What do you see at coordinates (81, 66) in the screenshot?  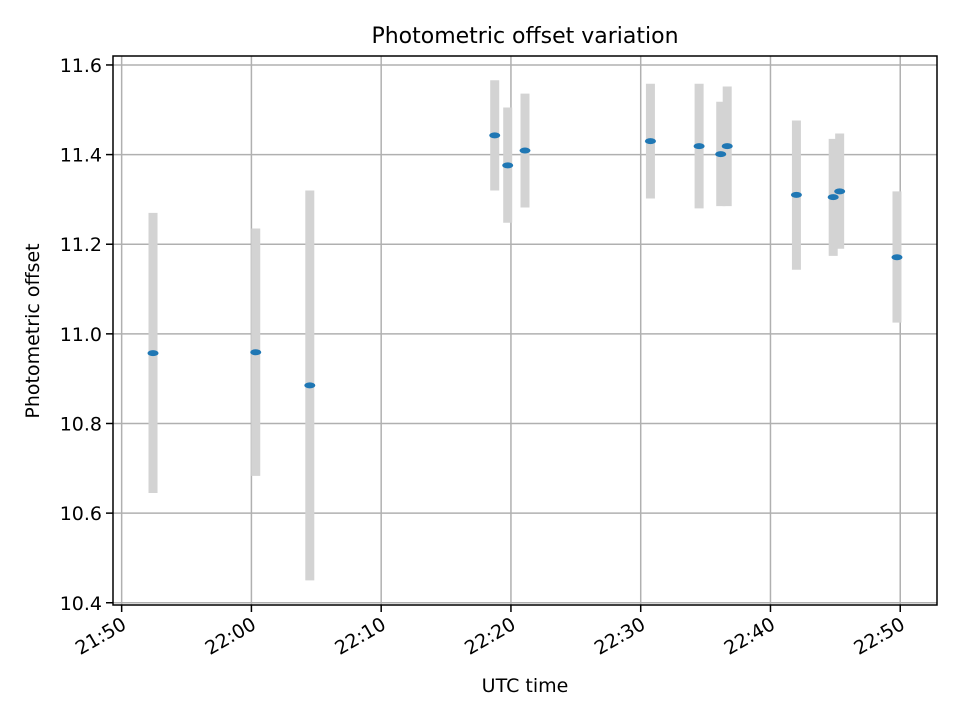 I see `y-tick-label: 11.6` at bounding box center [81, 66].